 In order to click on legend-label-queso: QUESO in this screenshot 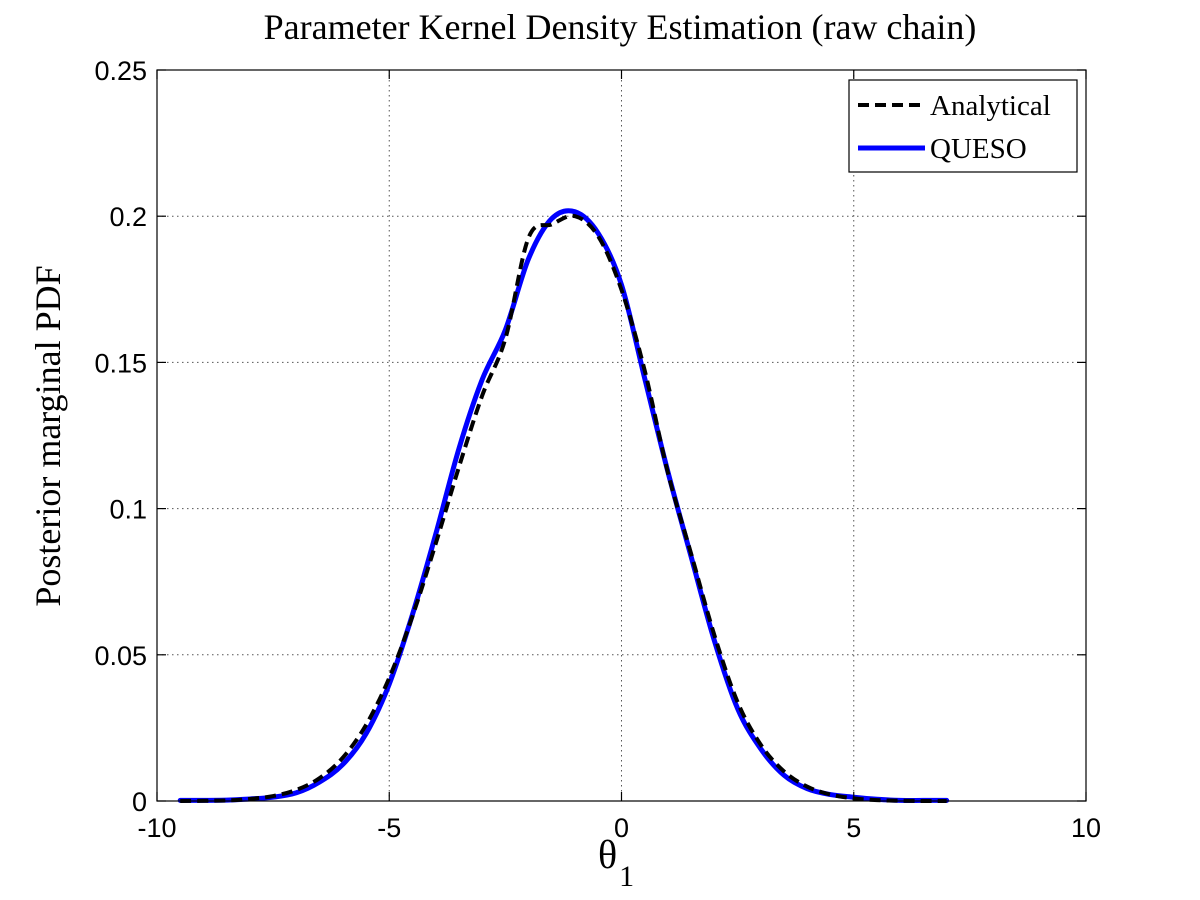, I will do `click(978, 149)`.